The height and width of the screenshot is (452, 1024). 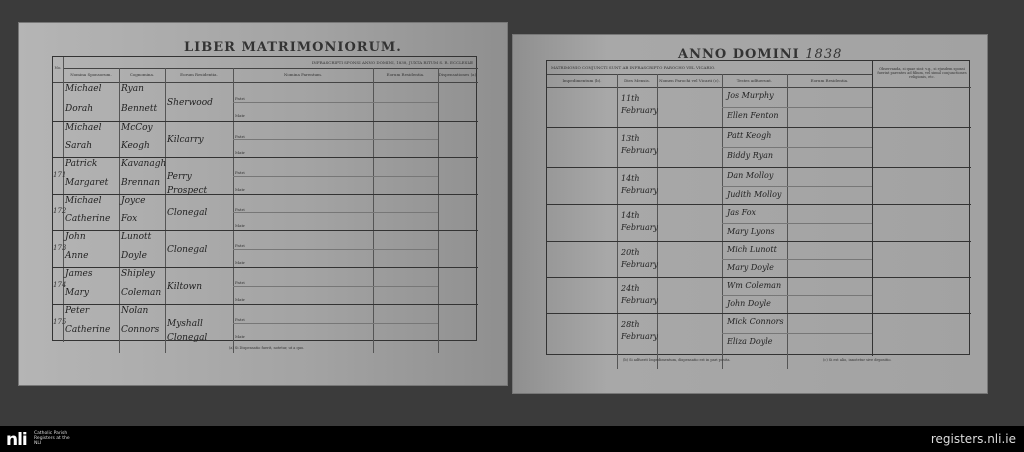 I want to click on bride-surname: Bennett, so click(x=139, y=108).